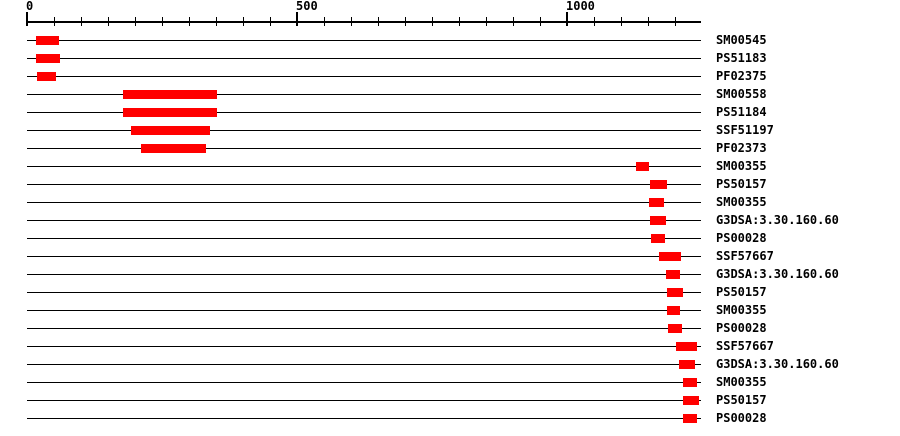 The height and width of the screenshot is (436, 900). I want to click on signature-accession-label: PF02373, so click(741, 148).